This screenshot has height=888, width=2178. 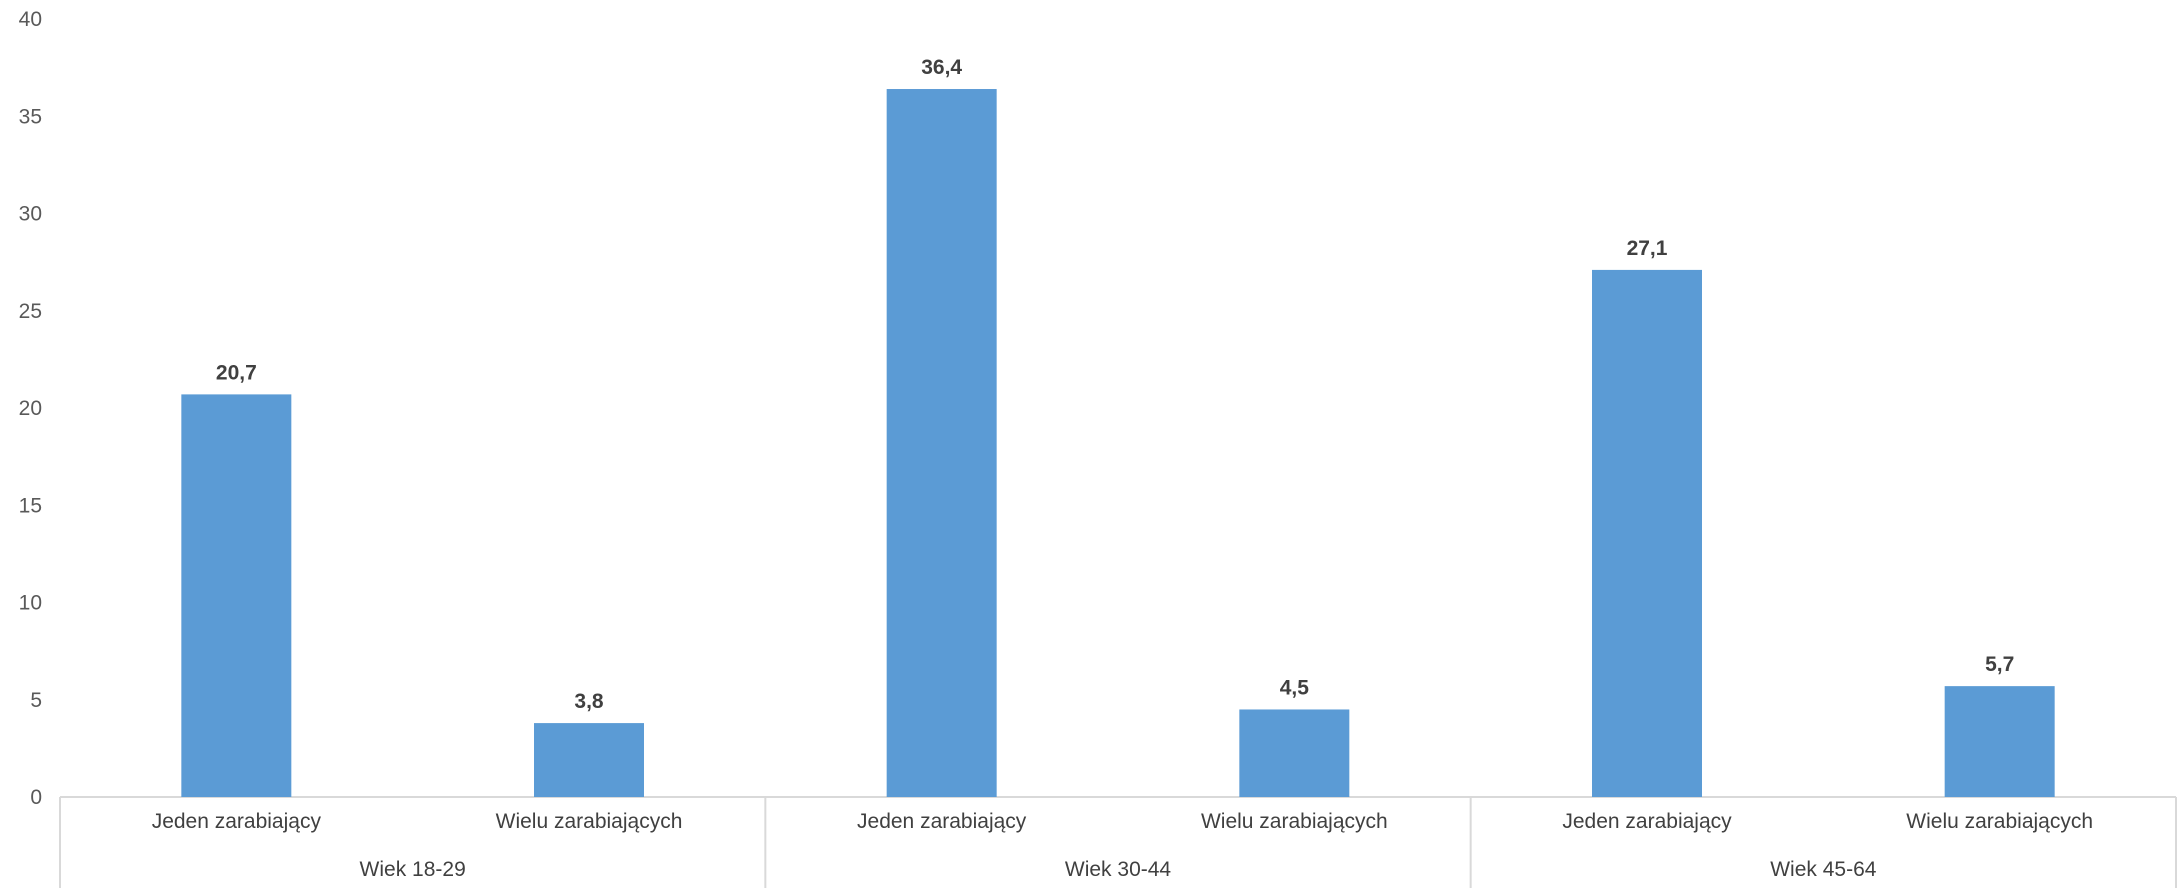 What do you see at coordinates (589, 701) in the screenshot?
I see `data-label: 3,8` at bounding box center [589, 701].